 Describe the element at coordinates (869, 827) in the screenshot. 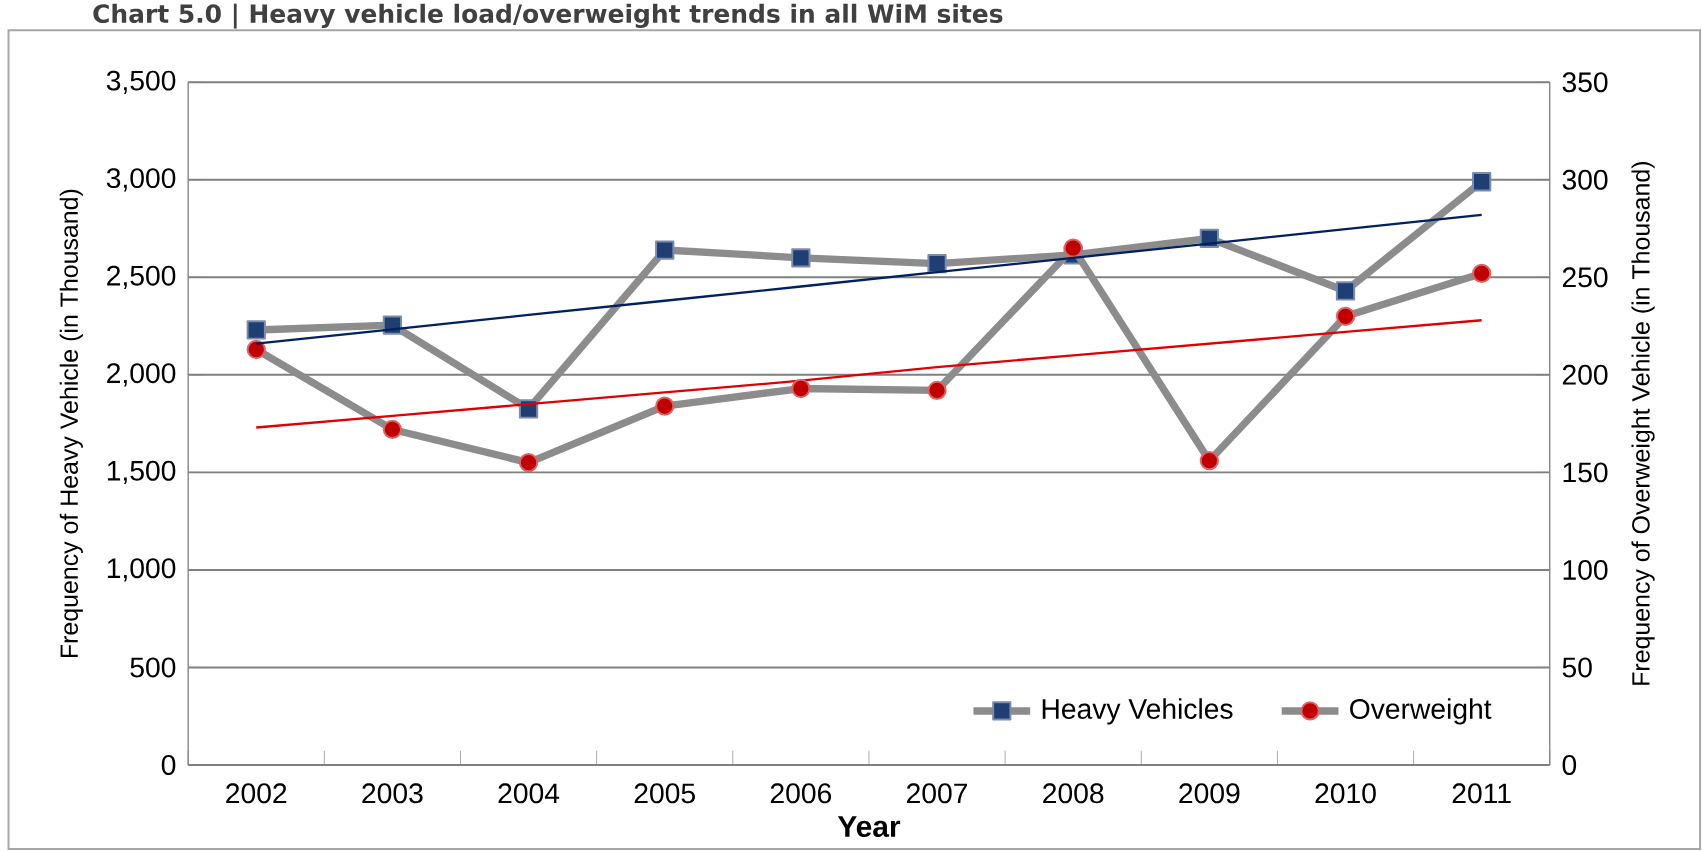

I see `x-axis-title: Year` at that location.